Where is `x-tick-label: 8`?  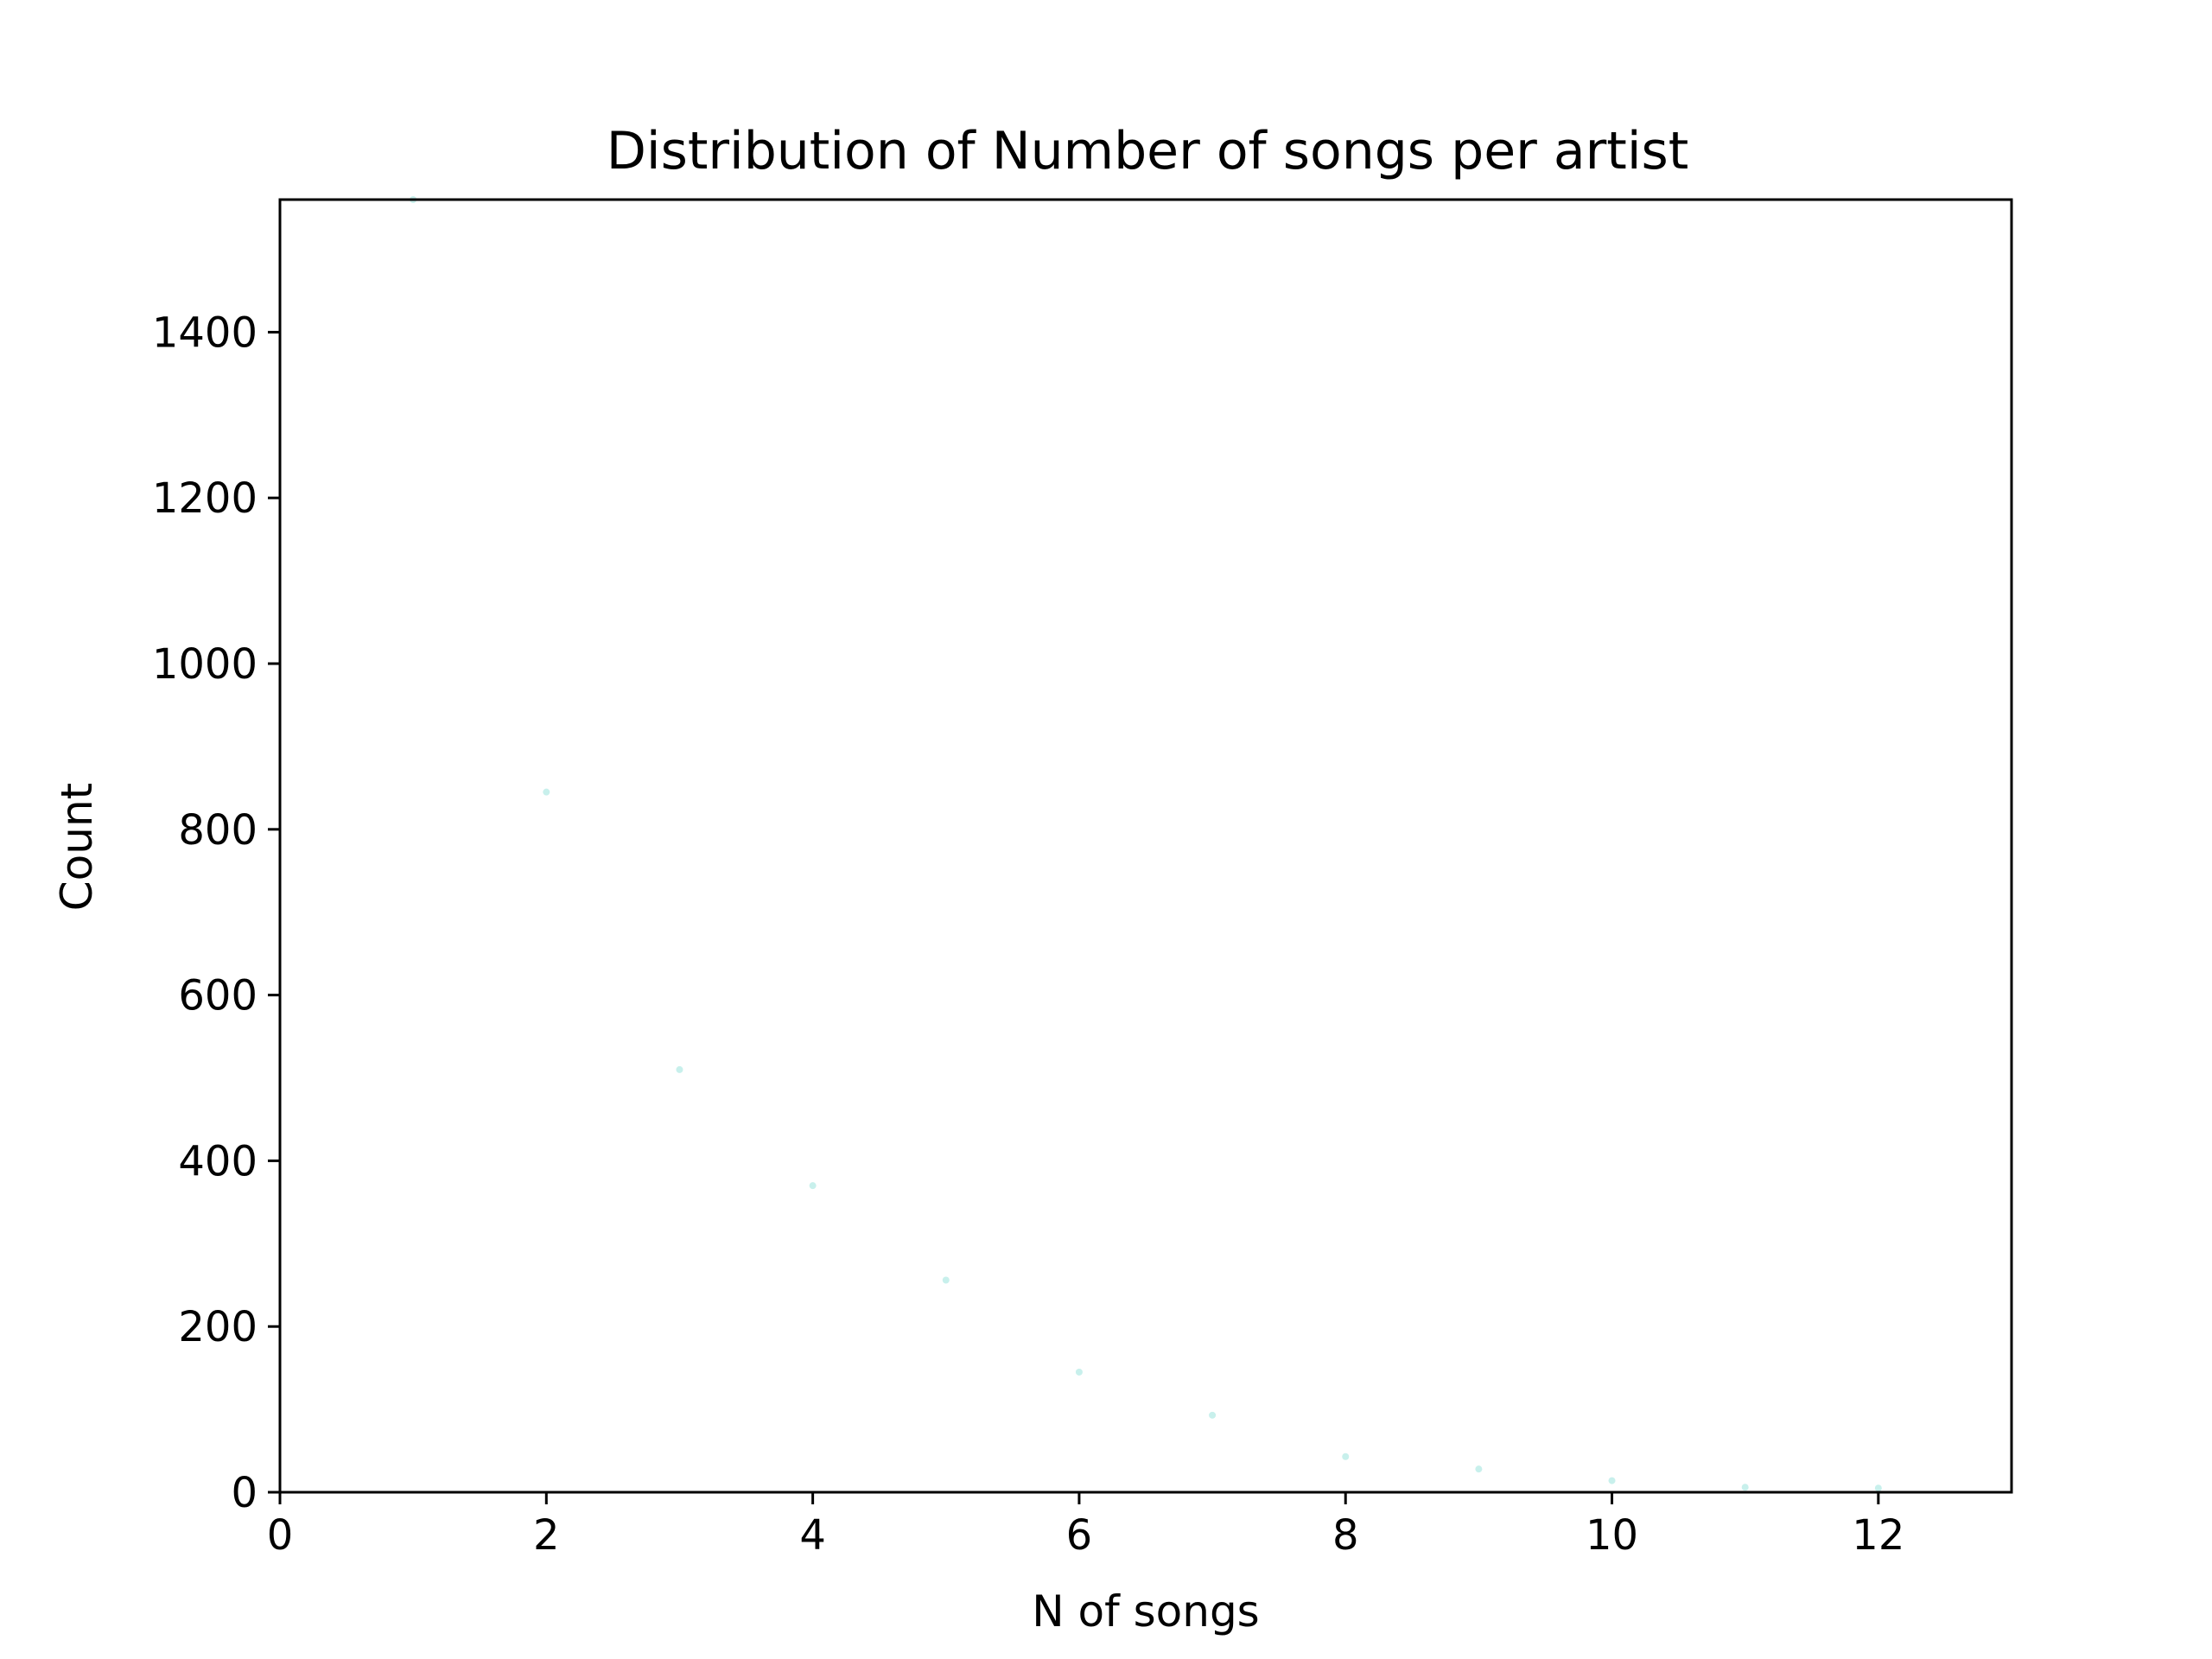
x-tick-label: 8 is located at coordinates (1345, 1535).